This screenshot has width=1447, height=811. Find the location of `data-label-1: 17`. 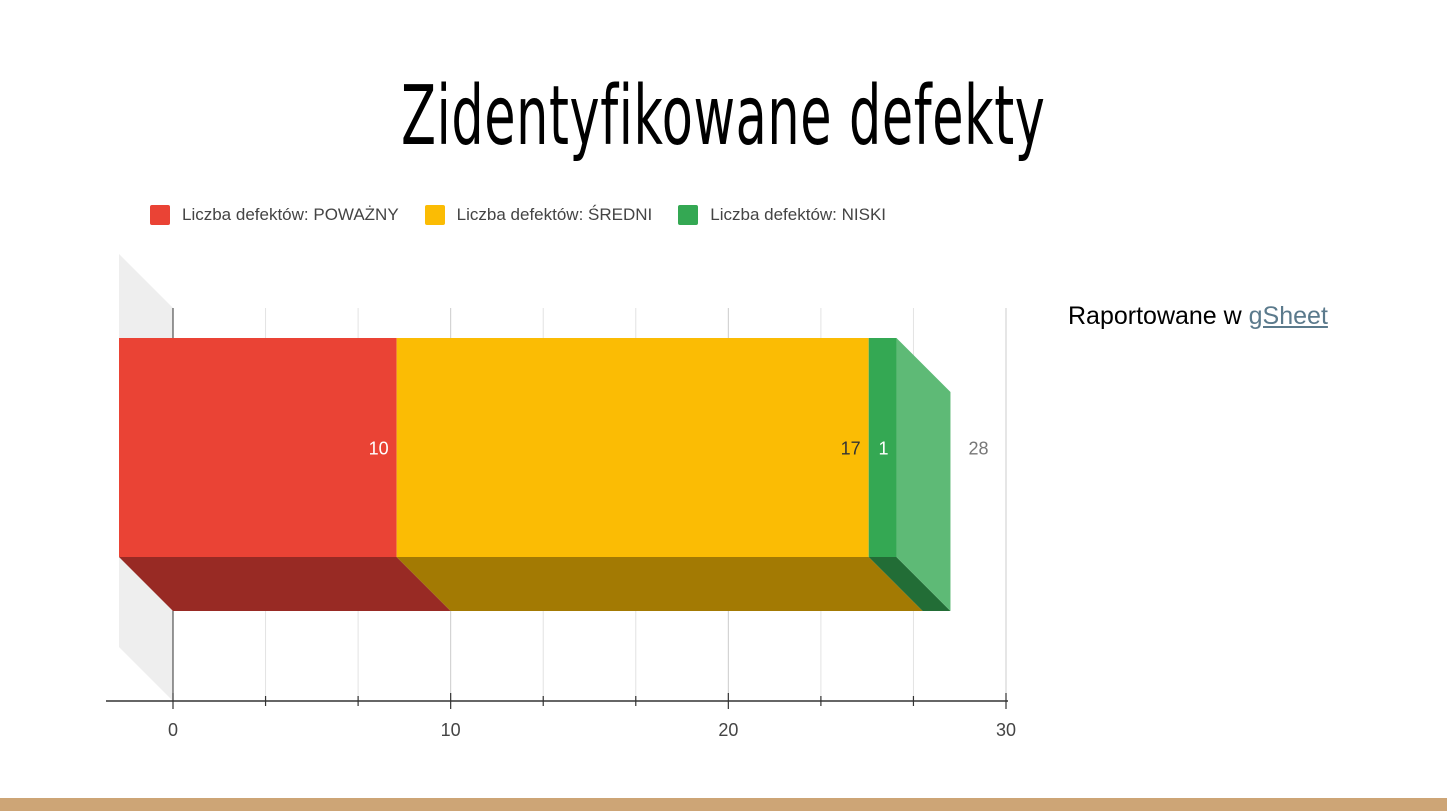

data-label-1: 17 is located at coordinates (851, 449).